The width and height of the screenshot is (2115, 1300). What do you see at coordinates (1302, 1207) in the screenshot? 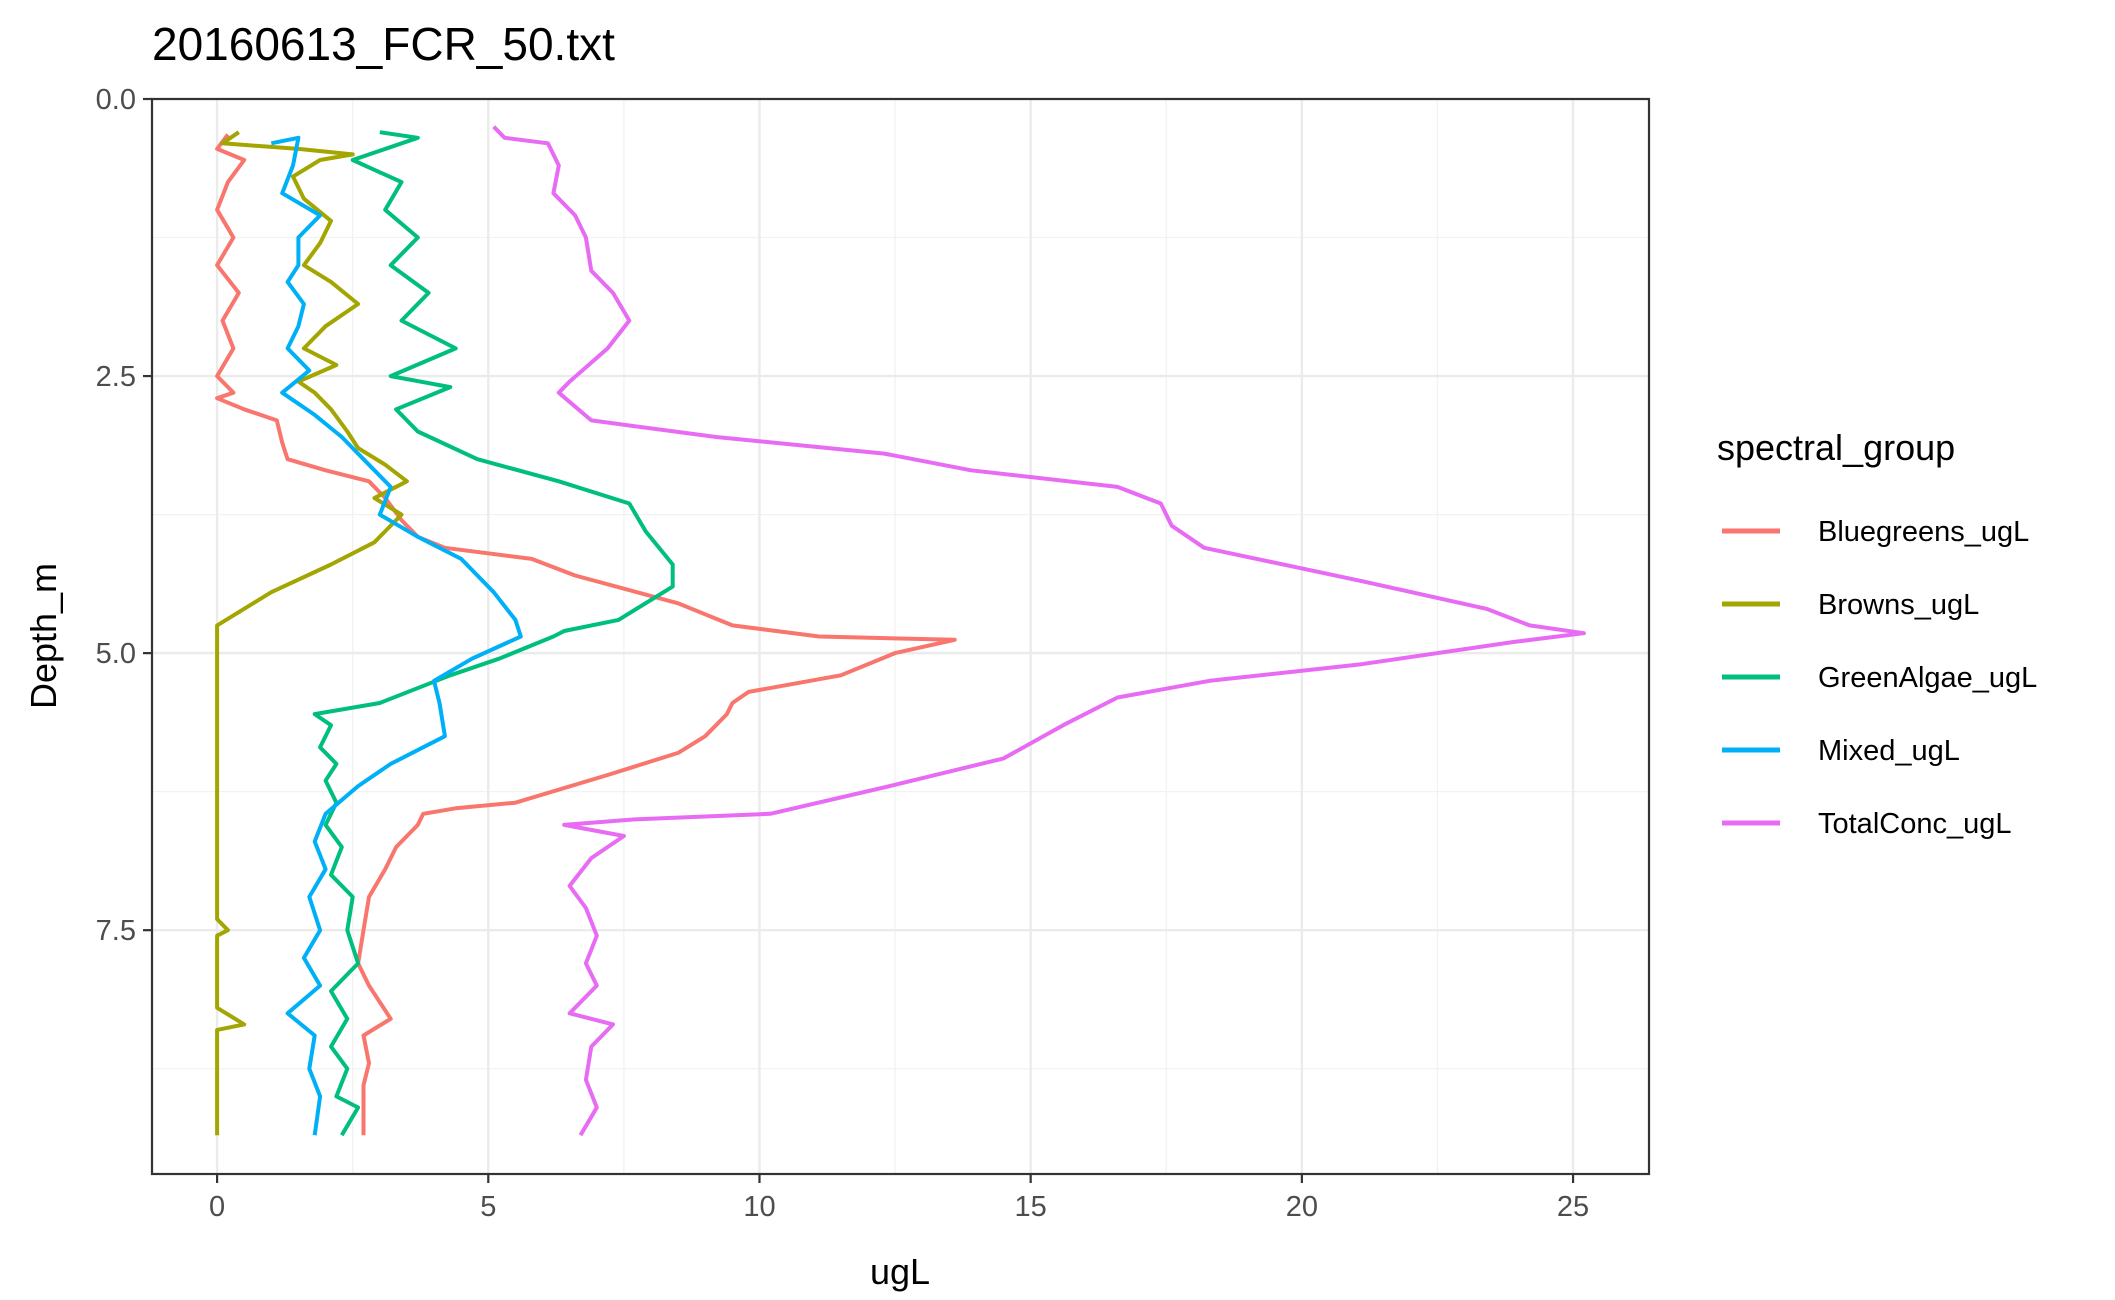
I see `x-tick-label: 20` at bounding box center [1302, 1207].